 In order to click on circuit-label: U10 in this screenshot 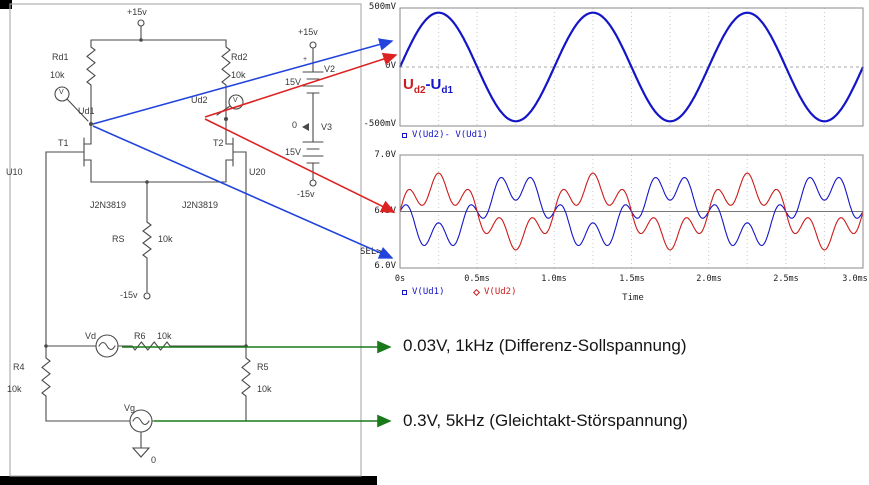, I will do `click(14, 172)`.